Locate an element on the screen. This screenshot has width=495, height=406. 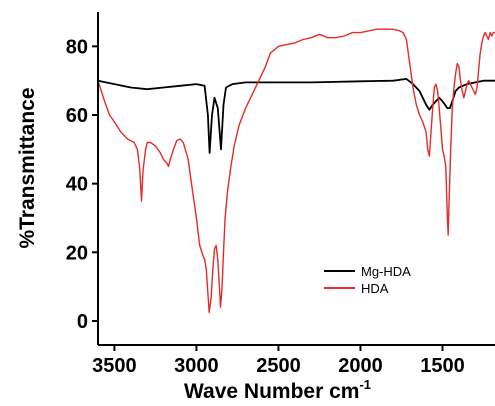
y-tick-label: 40 is located at coordinates (77, 185).